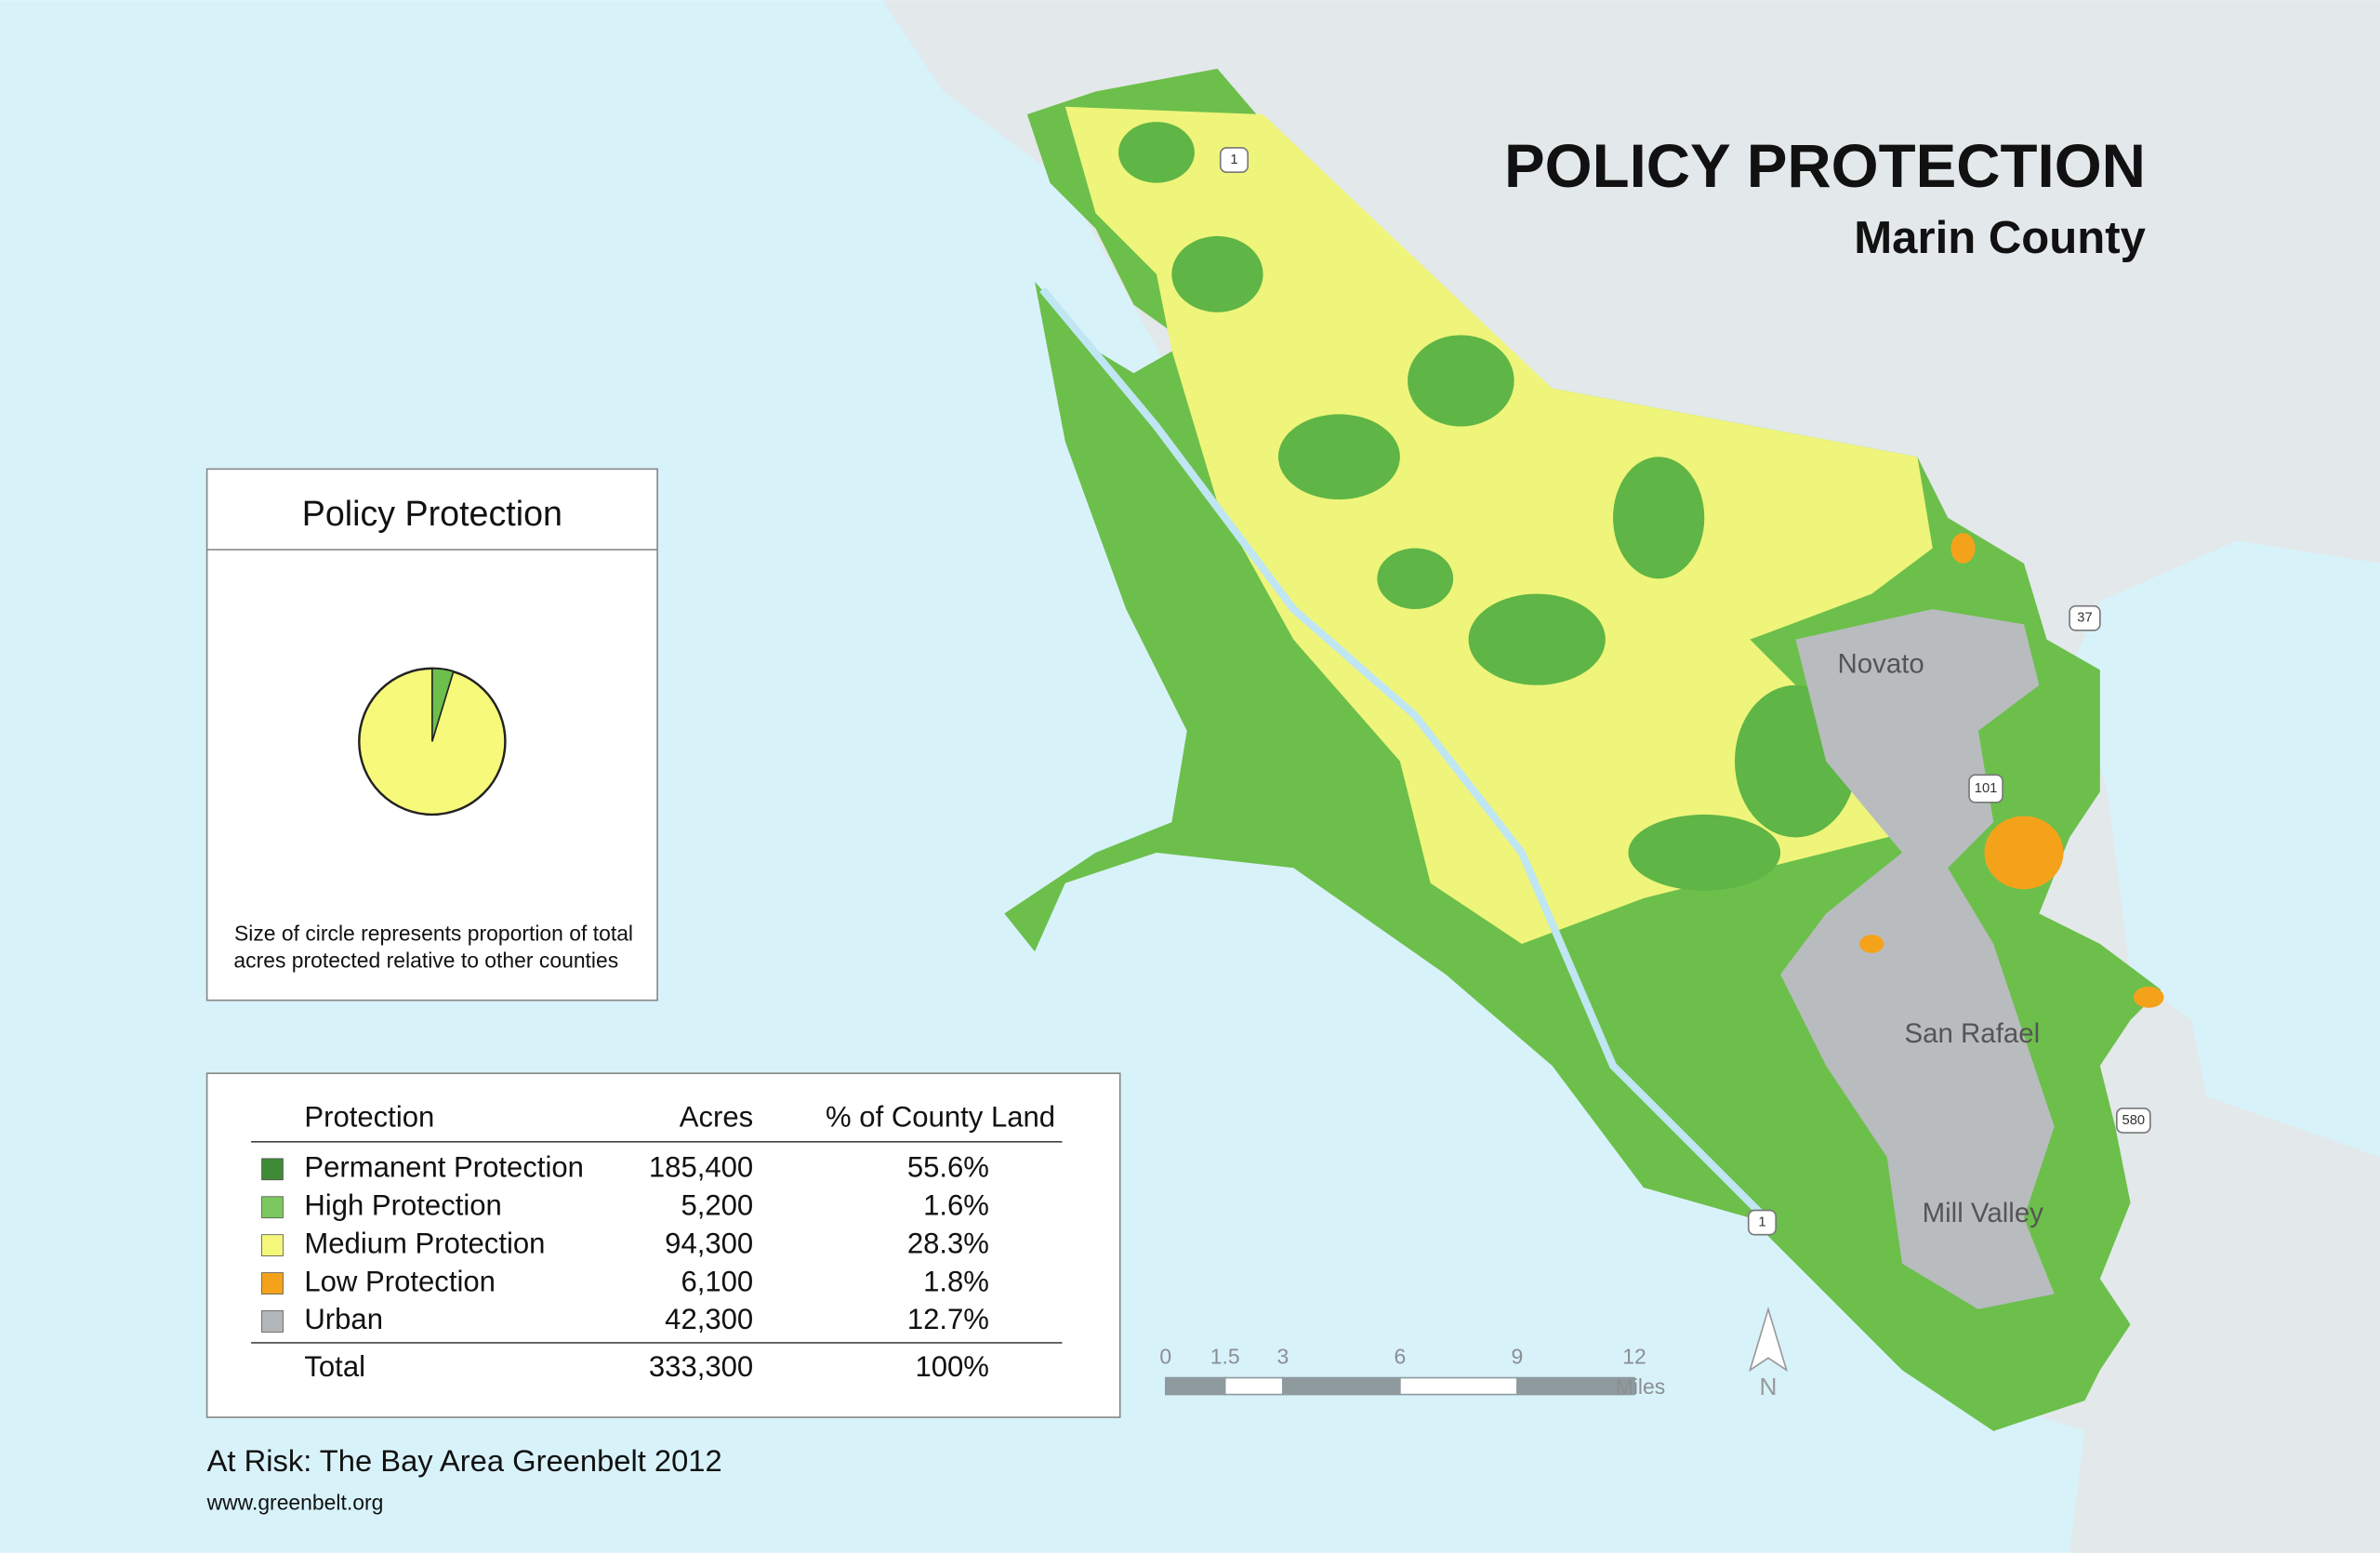 This screenshot has height=1553, width=2380. I want to click on column-header: Acres, so click(716, 1117).